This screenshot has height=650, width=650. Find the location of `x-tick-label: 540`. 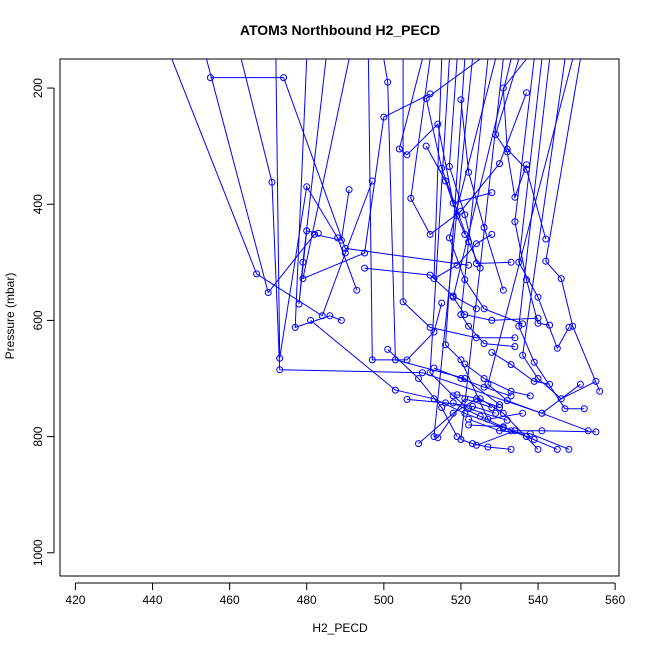

x-tick-label: 540 is located at coordinates (538, 600).